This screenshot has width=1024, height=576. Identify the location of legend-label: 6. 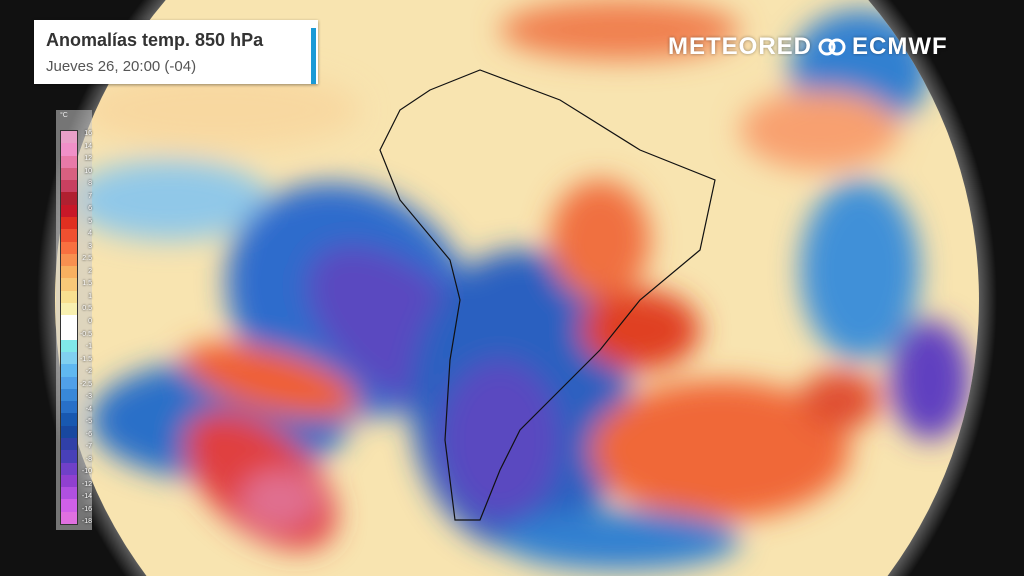
(90, 209).